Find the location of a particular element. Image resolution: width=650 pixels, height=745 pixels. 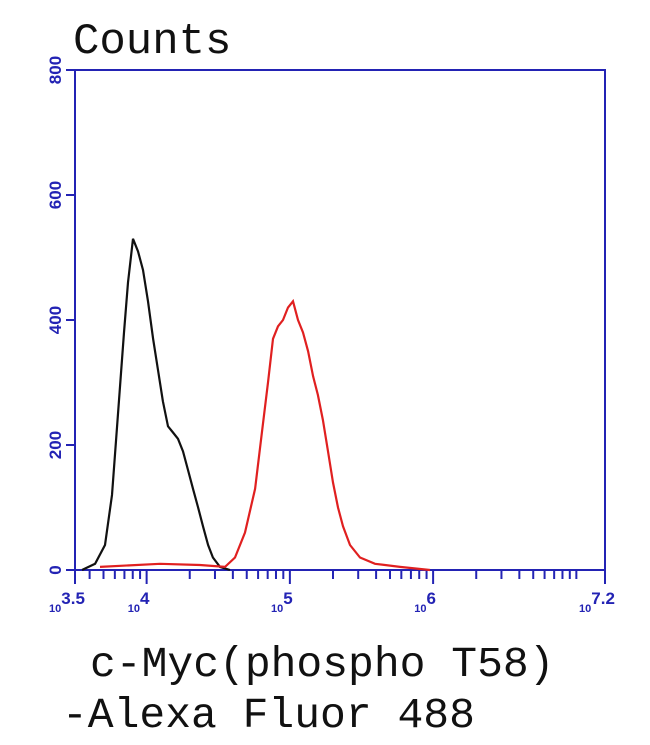

x-axis-label: c-Myc(phospho T58) is located at coordinates (322, 664).